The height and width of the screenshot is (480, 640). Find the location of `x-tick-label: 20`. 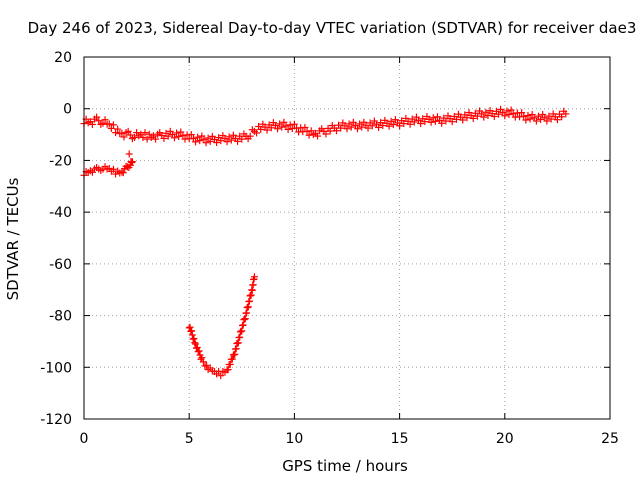

x-tick-label: 20 is located at coordinates (505, 439).